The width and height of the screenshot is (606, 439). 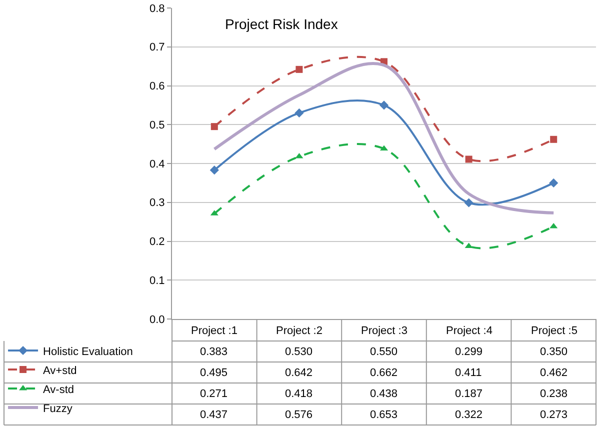 What do you see at coordinates (384, 373) in the screenshot?
I see `data-label: 0.662` at bounding box center [384, 373].